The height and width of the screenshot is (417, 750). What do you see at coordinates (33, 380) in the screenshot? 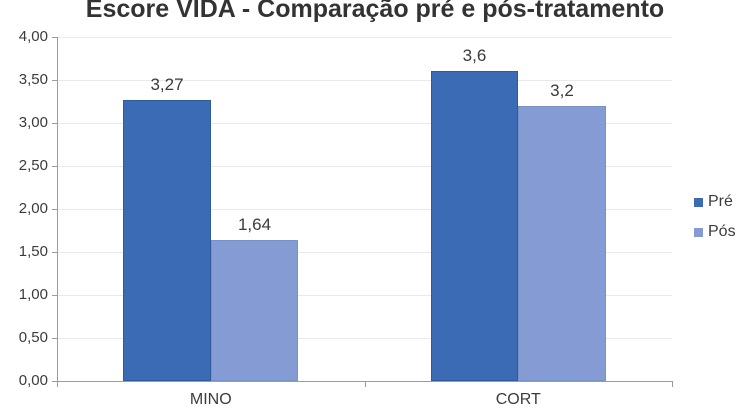
I see `y-tick-label: 0,00` at bounding box center [33, 380].